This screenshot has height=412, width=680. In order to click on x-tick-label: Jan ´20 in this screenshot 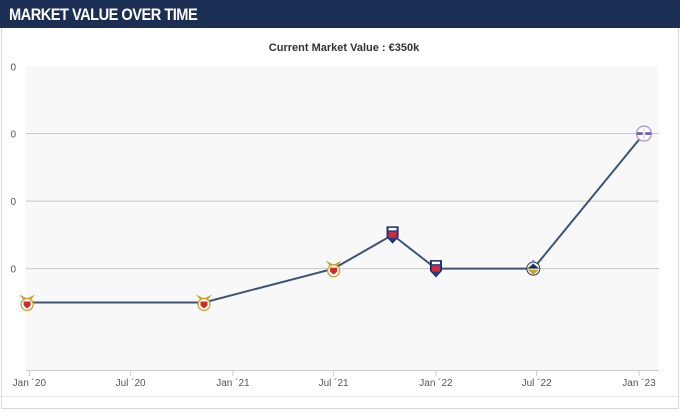, I will do `click(30, 383)`.